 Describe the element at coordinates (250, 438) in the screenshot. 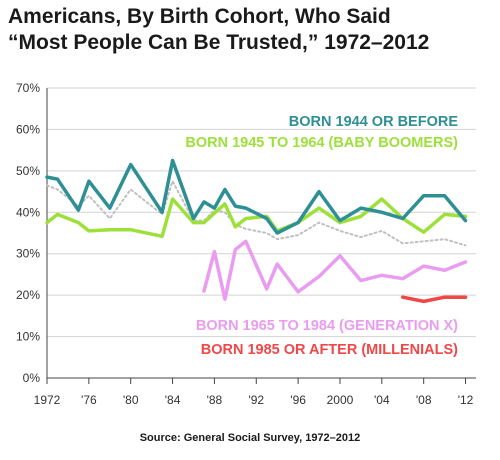

I see `source-note: Source: General Social Survey, 1972–2012` at that location.